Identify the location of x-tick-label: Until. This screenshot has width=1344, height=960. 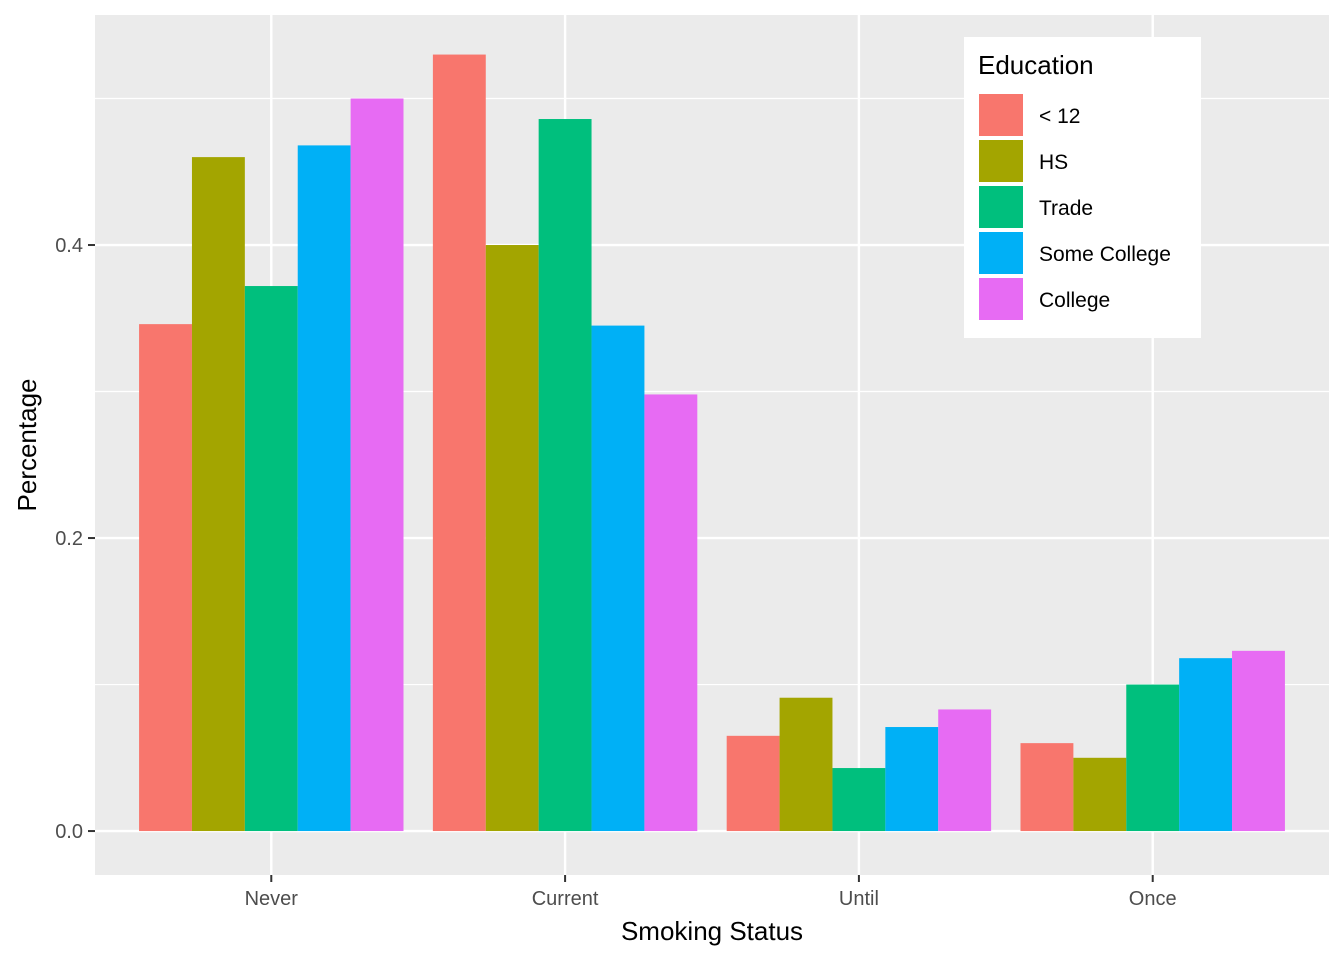
(859, 899).